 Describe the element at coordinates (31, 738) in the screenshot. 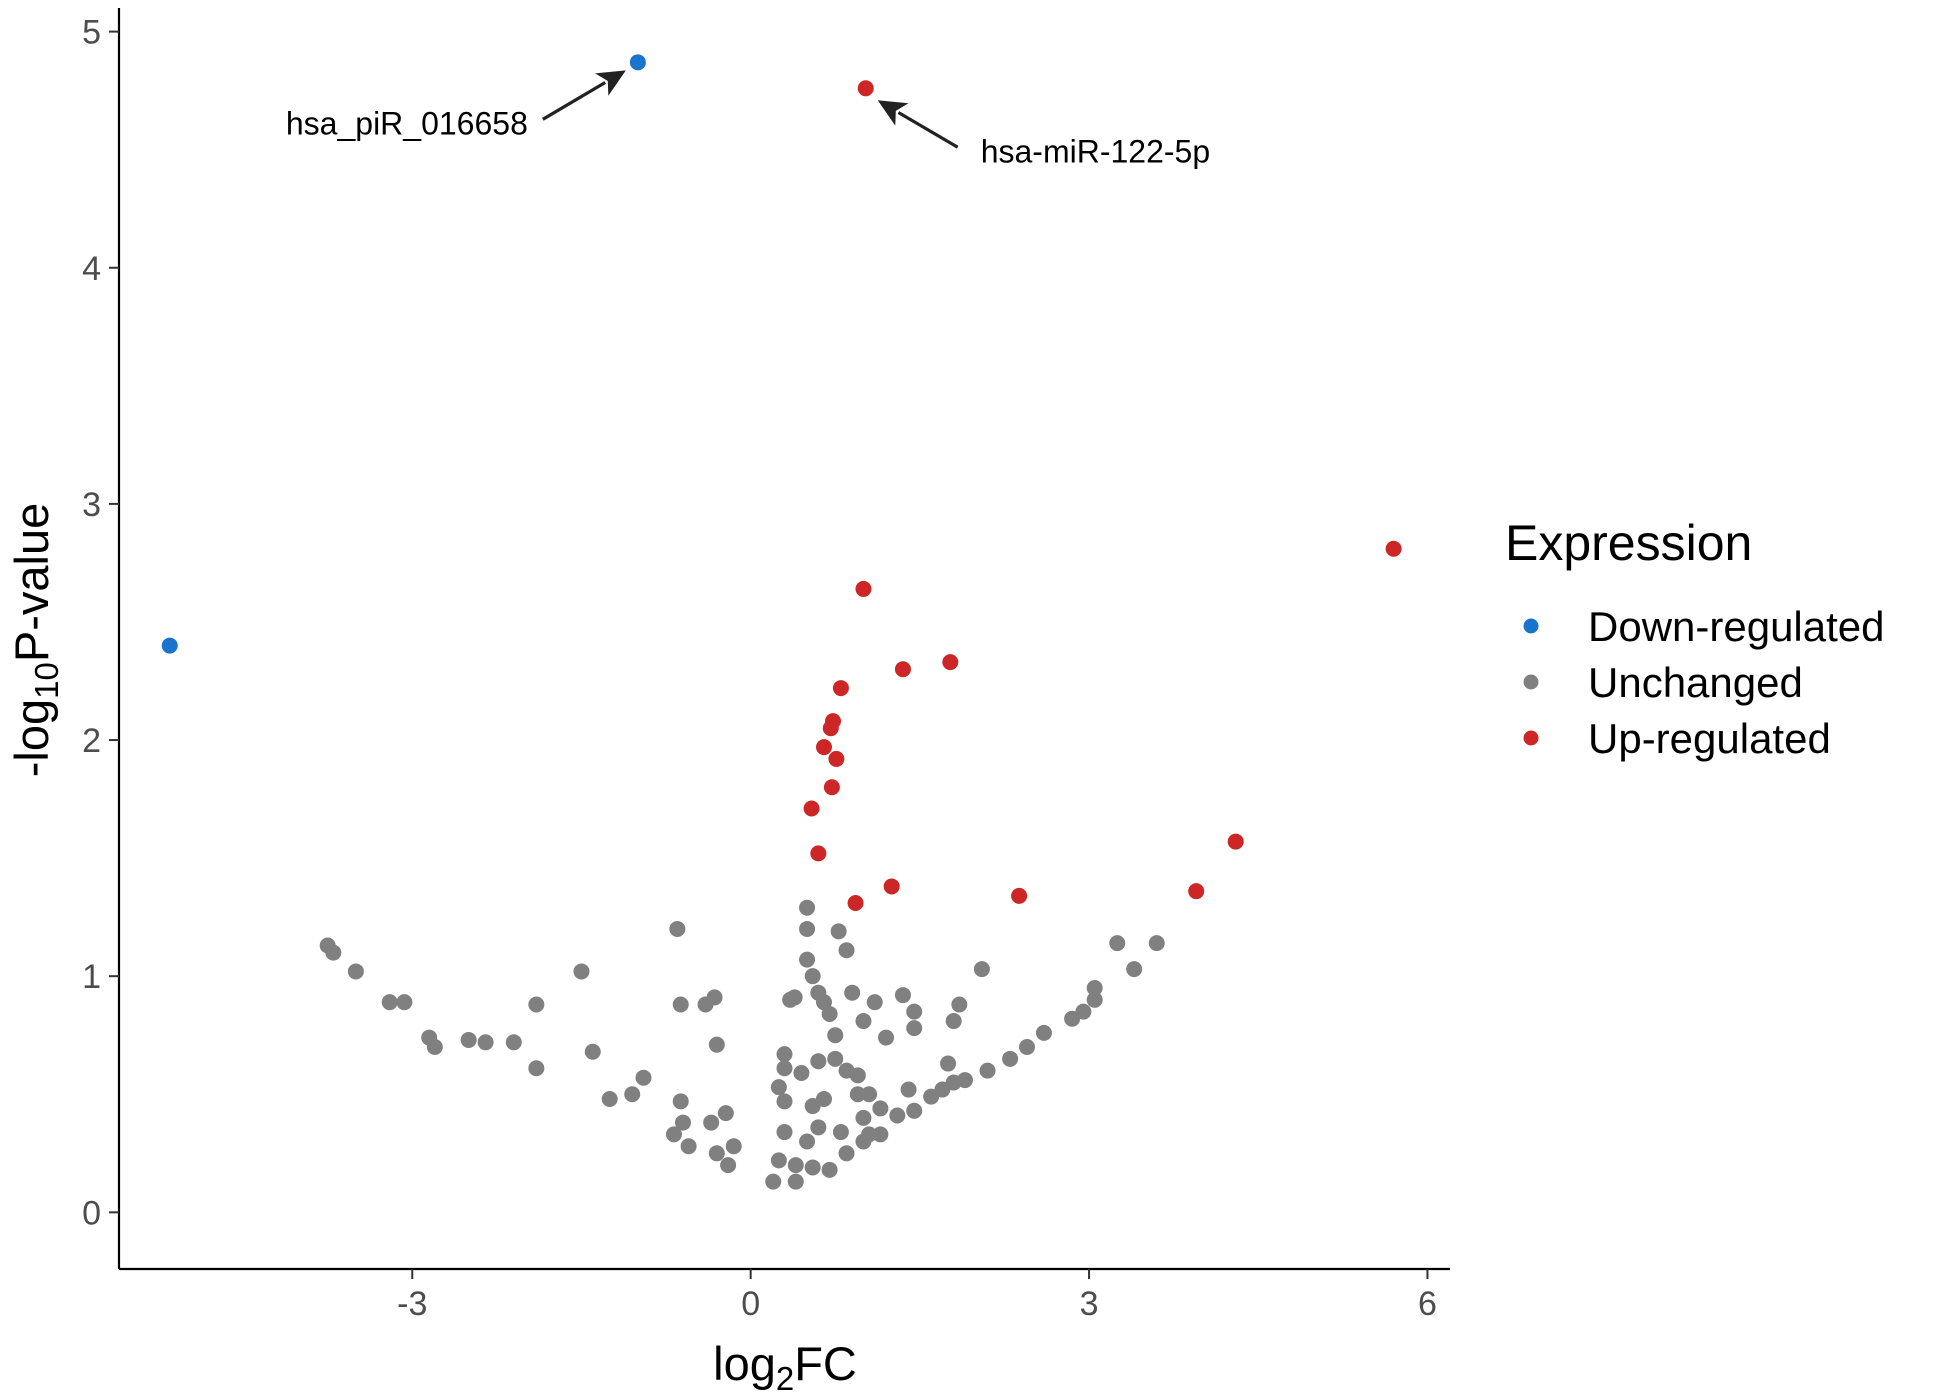

I see `y-axis-title-main: -log` at that location.